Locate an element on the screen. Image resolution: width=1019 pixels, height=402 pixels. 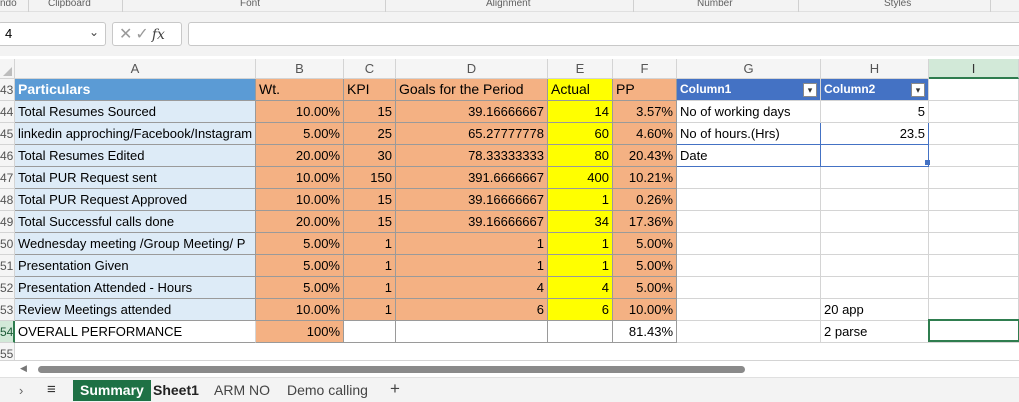
column-header-b: B is located at coordinates (300, 69).